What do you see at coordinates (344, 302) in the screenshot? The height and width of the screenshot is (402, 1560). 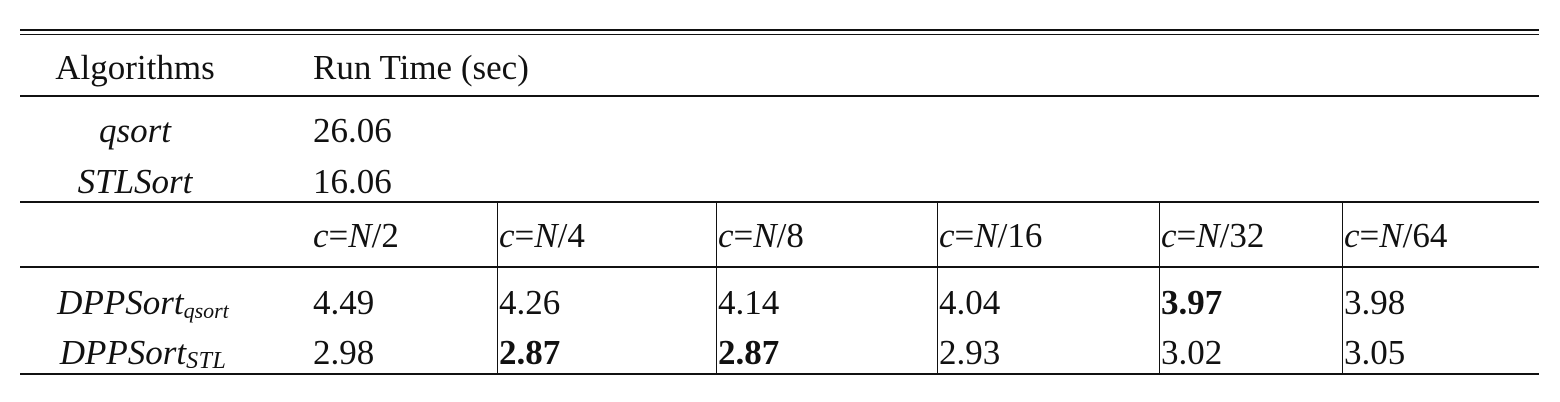 I see `dpp-qsort-n2: 4.49` at bounding box center [344, 302].